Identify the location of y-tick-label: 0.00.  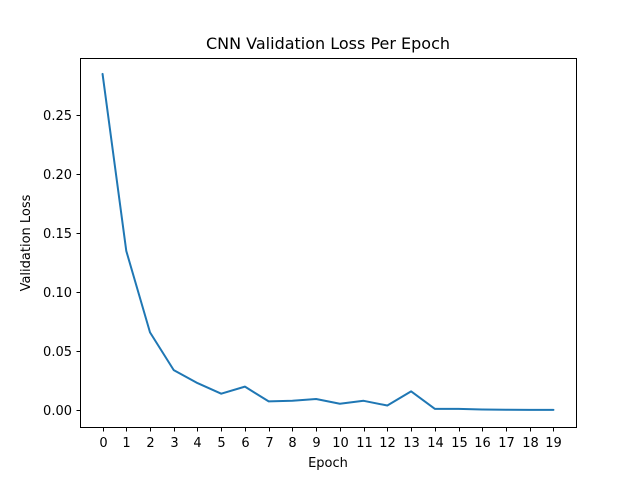
(57, 411).